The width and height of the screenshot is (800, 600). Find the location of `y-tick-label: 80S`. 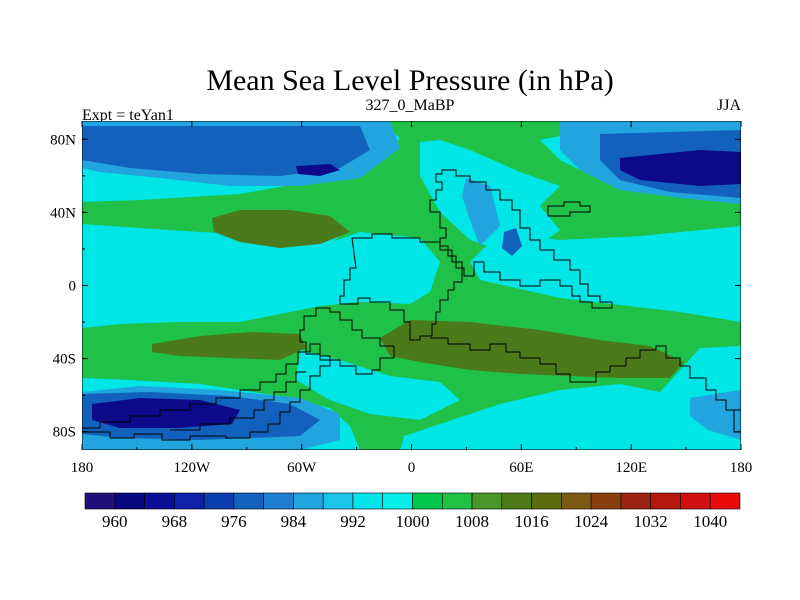

y-tick-label: 80S is located at coordinates (64, 433).